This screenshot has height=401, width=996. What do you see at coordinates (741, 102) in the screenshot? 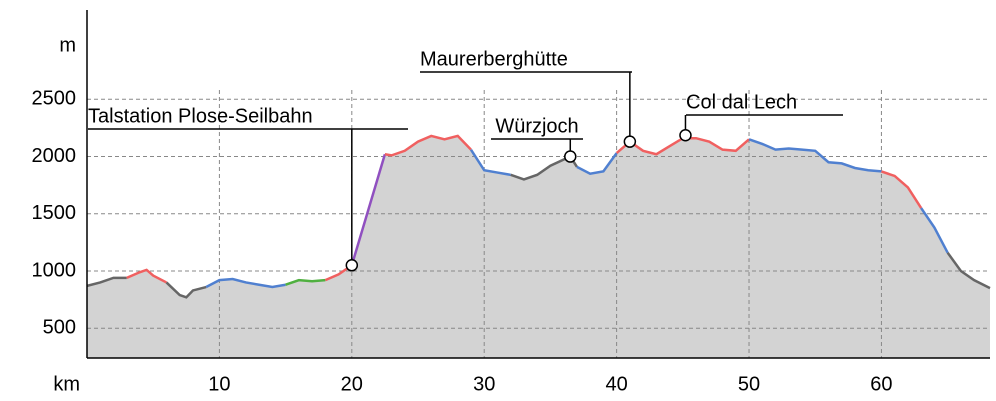
I see `annotation-label: Col dal Lech` at bounding box center [741, 102].